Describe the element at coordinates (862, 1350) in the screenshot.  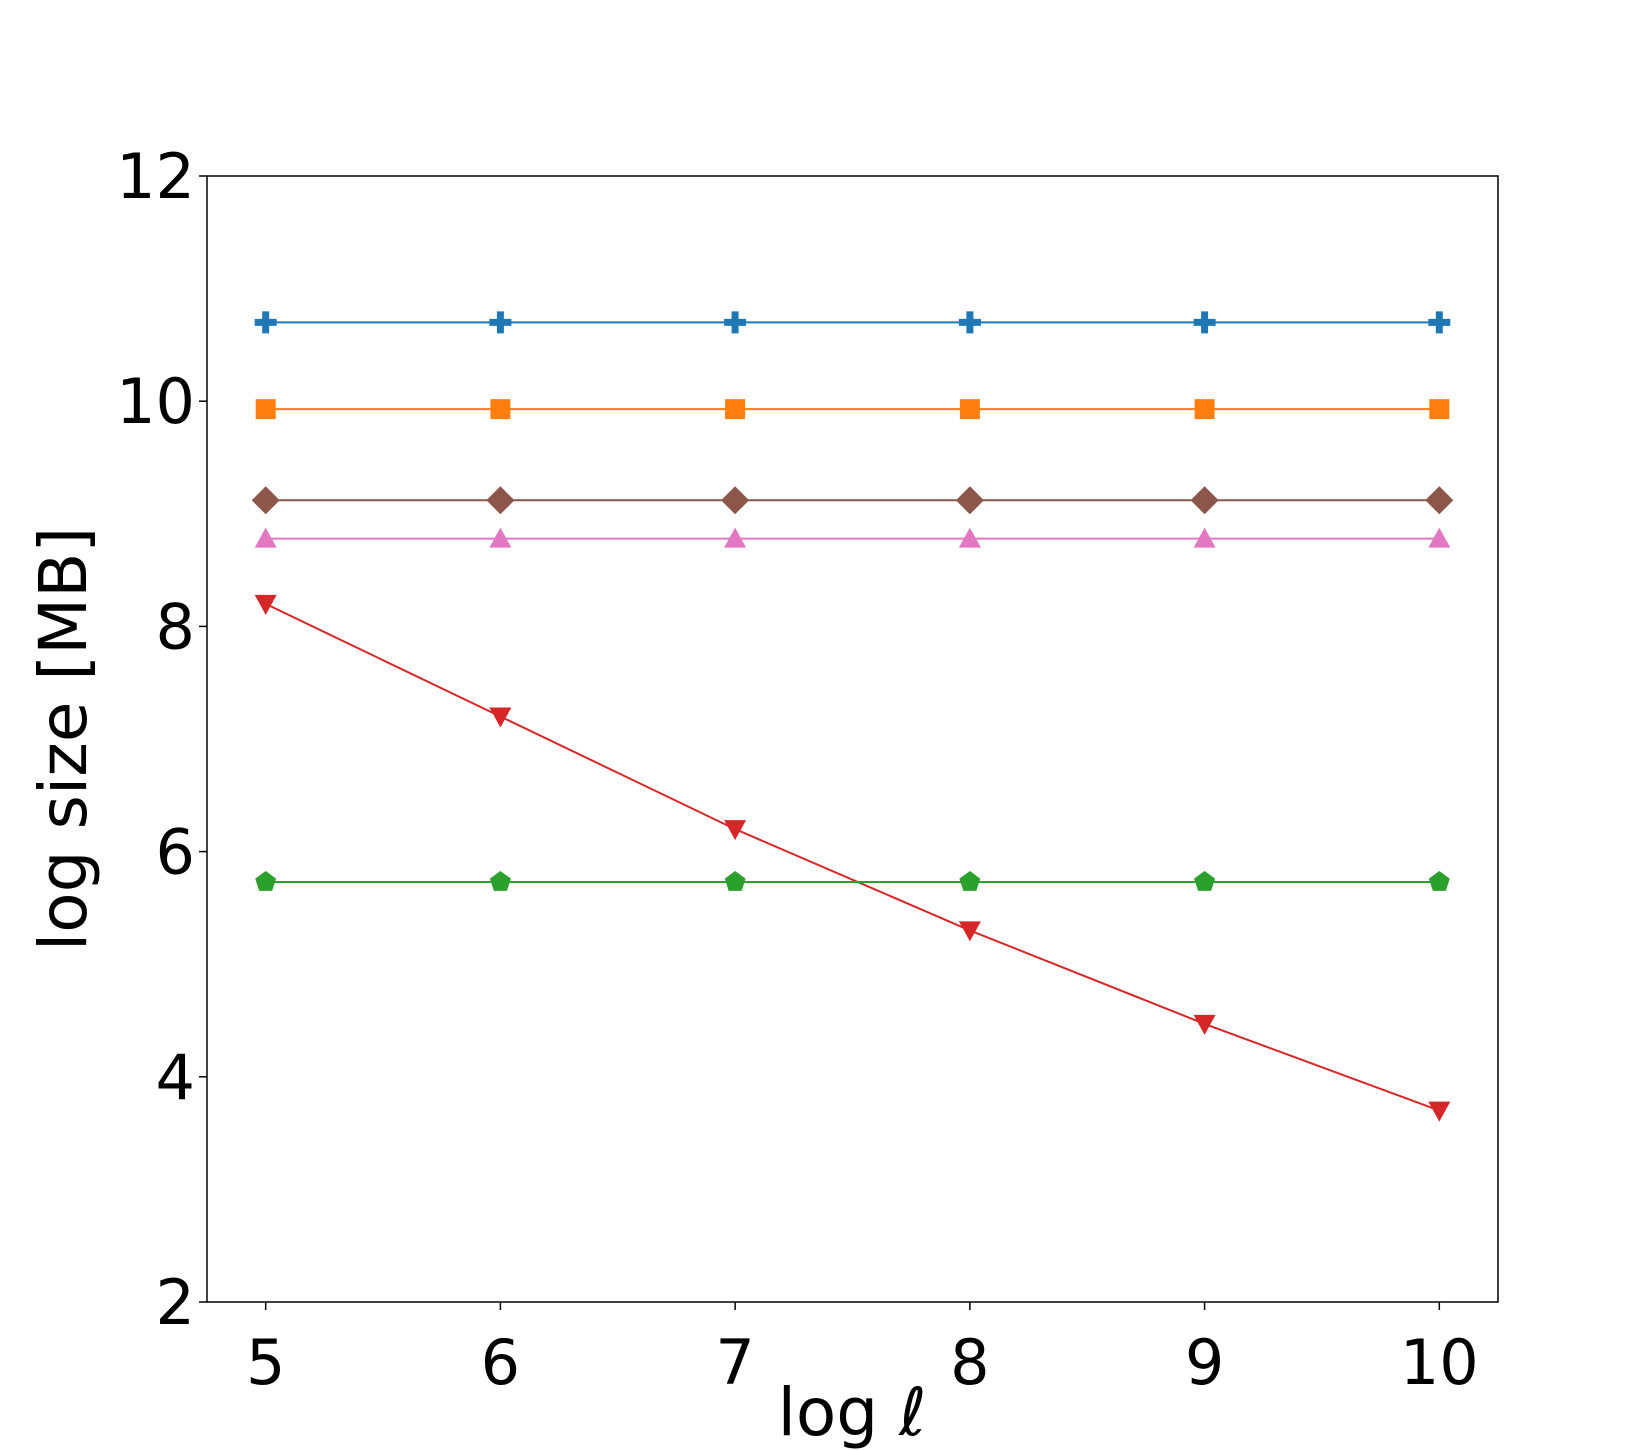
I see `x-axis-ticks: 5 6 7 8 9 10` at that location.